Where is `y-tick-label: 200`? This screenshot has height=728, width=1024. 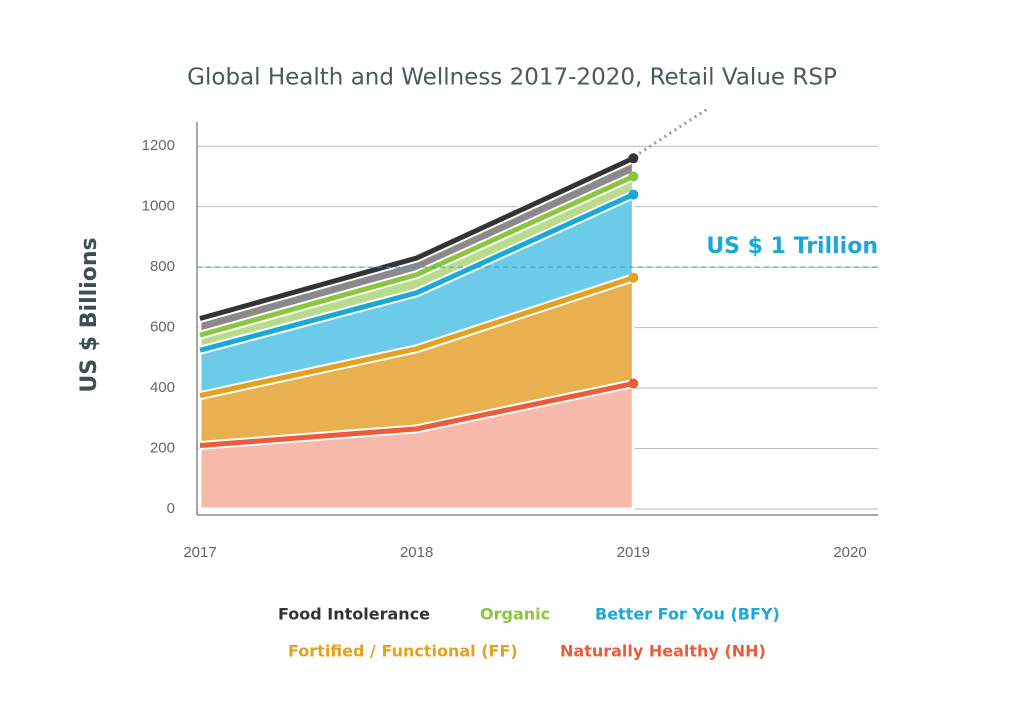
y-tick-label: 200 is located at coordinates (162, 448).